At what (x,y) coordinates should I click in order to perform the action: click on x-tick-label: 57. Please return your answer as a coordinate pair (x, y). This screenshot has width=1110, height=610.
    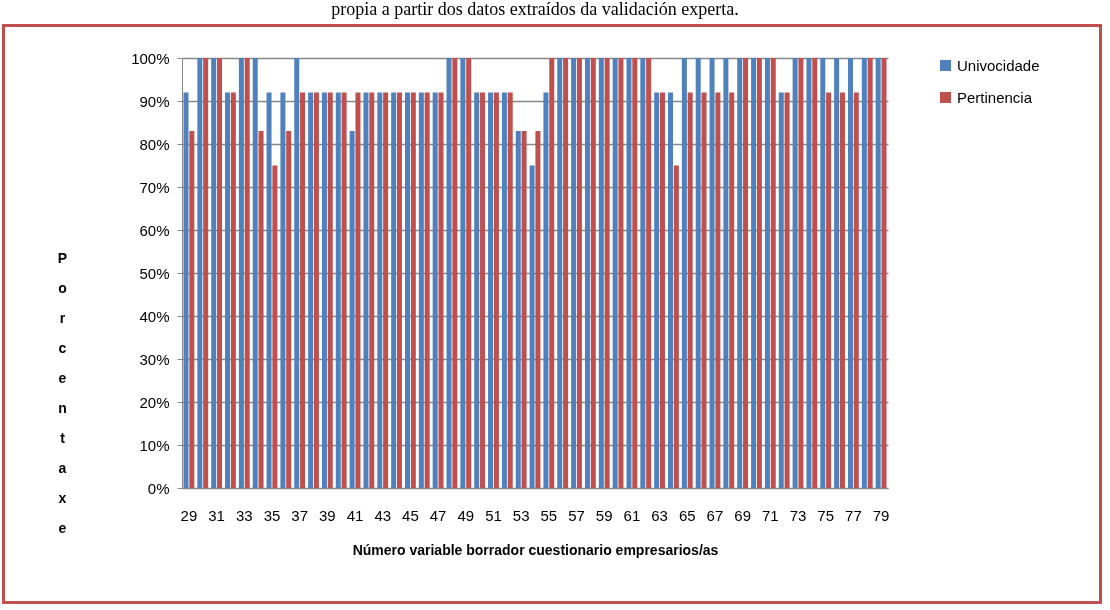
    Looking at the image, I should click on (576, 515).